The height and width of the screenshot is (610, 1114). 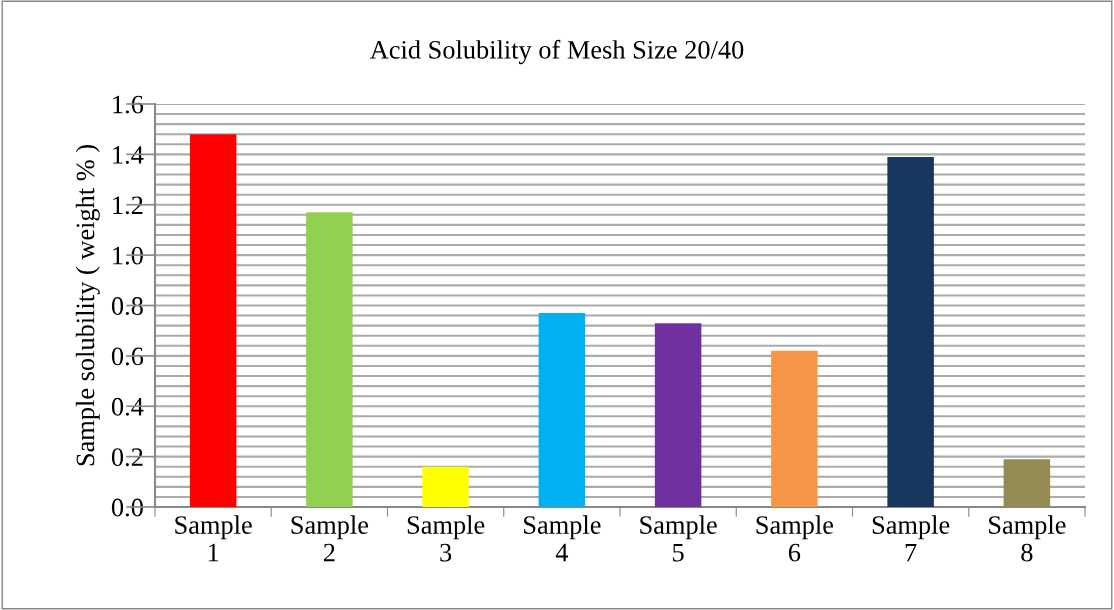 I want to click on y-tick-label: 0.8, so click(x=127, y=306).